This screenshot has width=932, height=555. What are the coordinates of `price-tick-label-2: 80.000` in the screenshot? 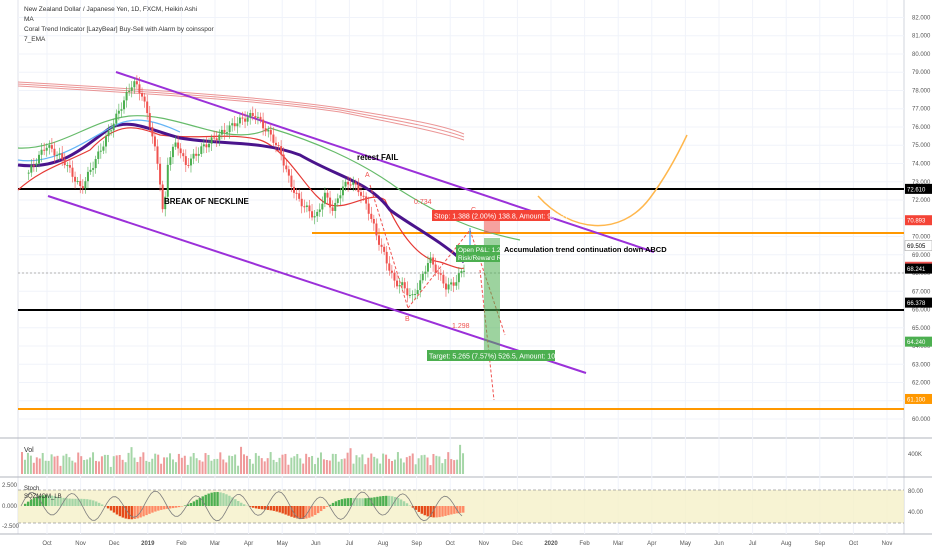 It's located at (921, 55).